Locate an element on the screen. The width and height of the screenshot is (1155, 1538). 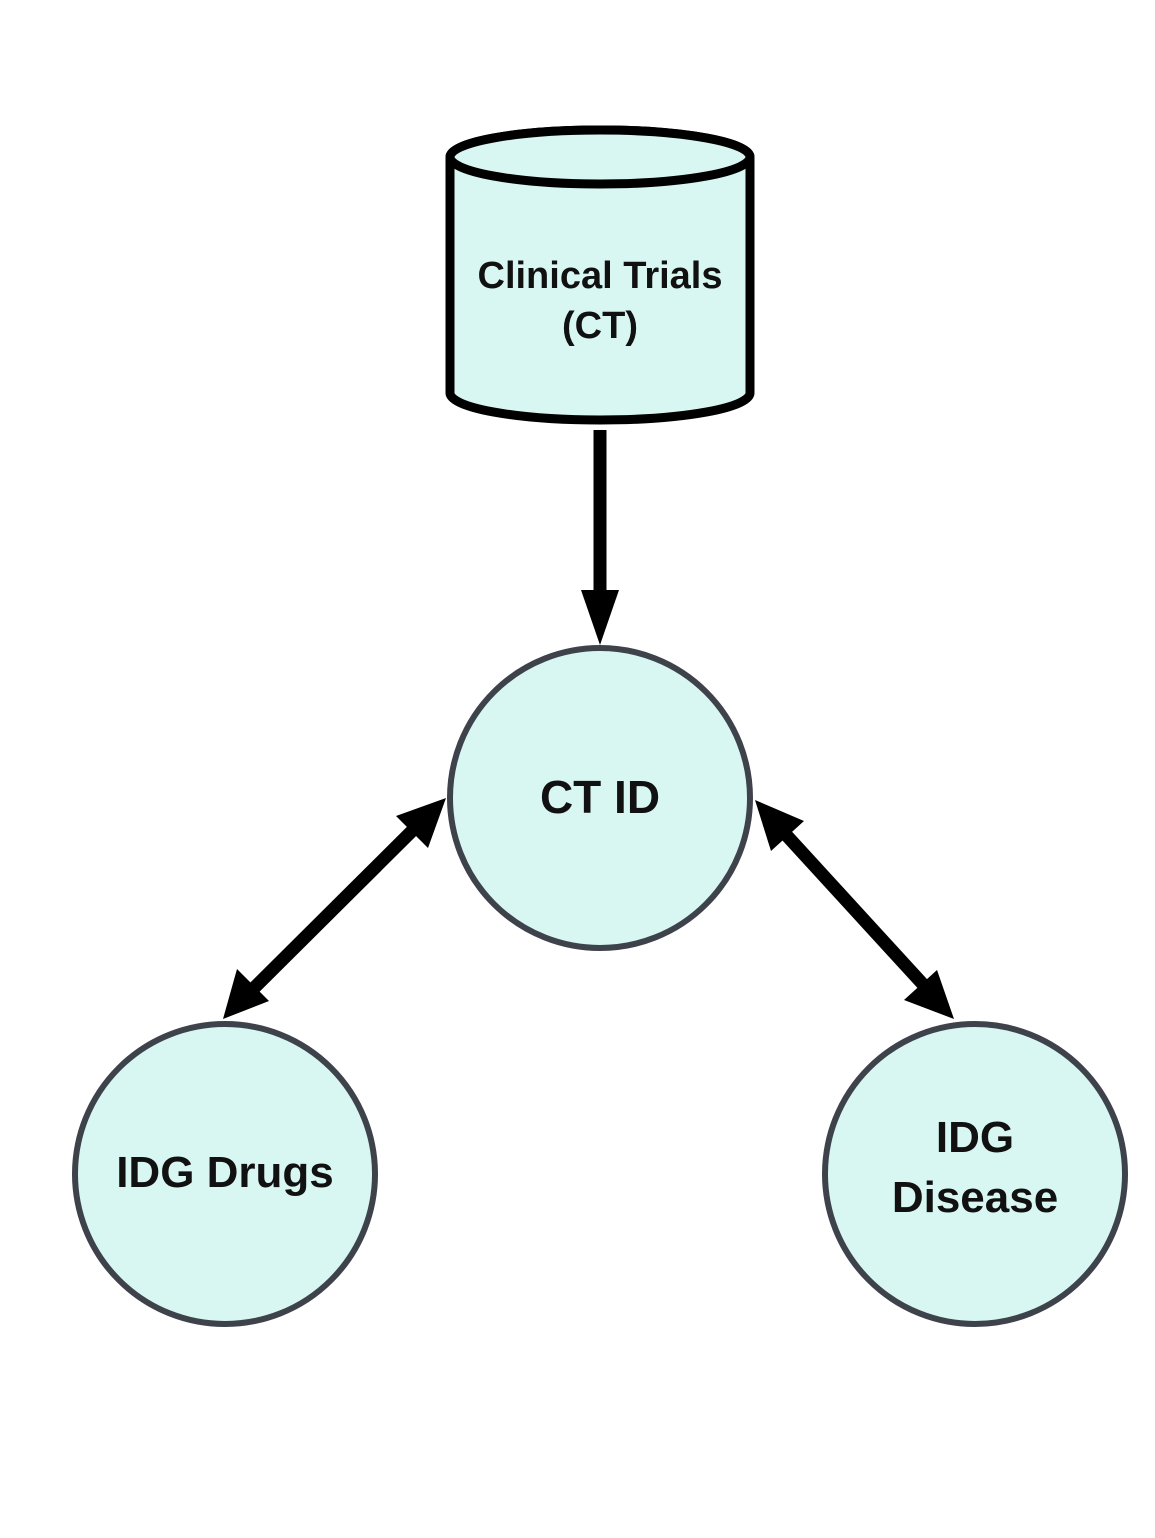
clinical-trials-label-line1: Clinical Trials is located at coordinates (600, 276).